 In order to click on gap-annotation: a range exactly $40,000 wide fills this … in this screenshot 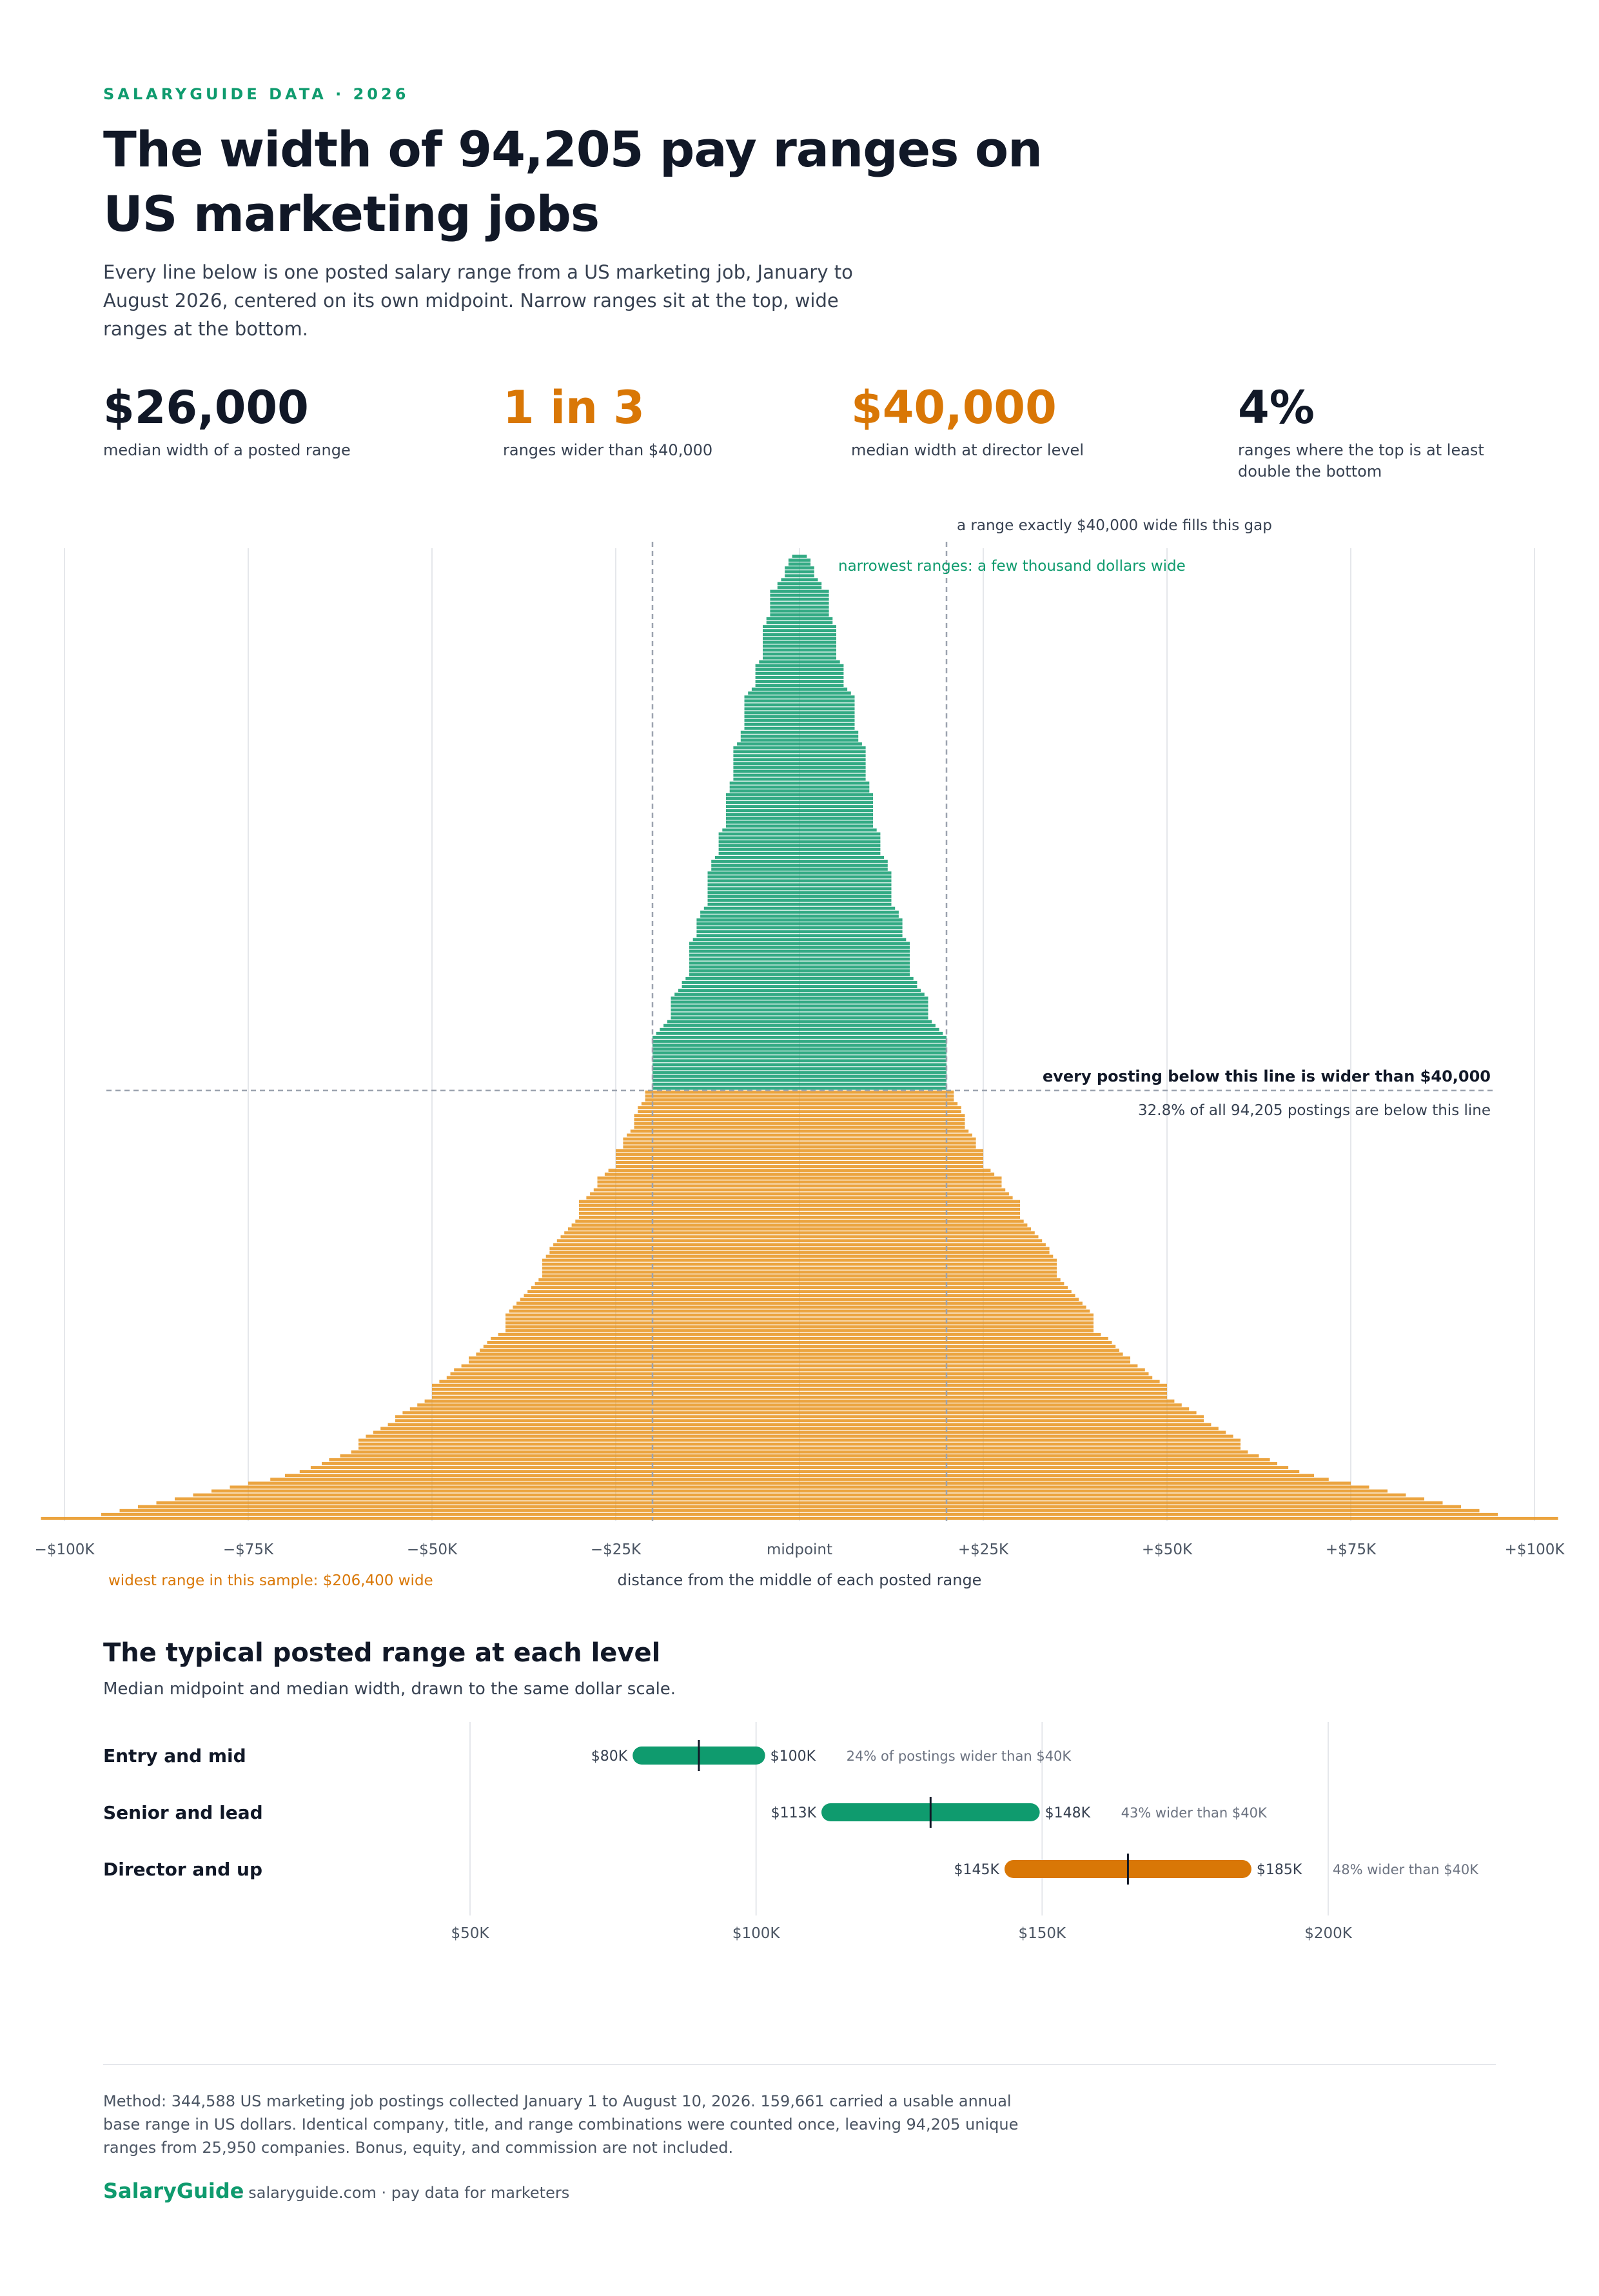, I will do `click(1115, 525)`.